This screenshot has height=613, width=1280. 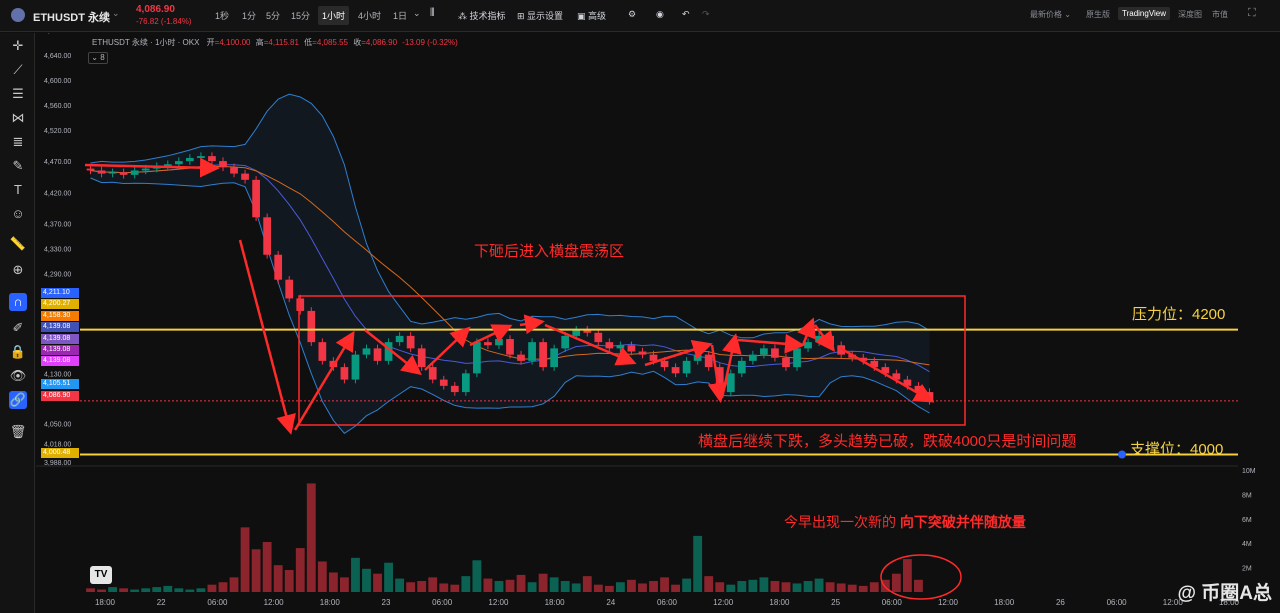 I want to click on high-value: =4,115.81, so click(x=281, y=42).